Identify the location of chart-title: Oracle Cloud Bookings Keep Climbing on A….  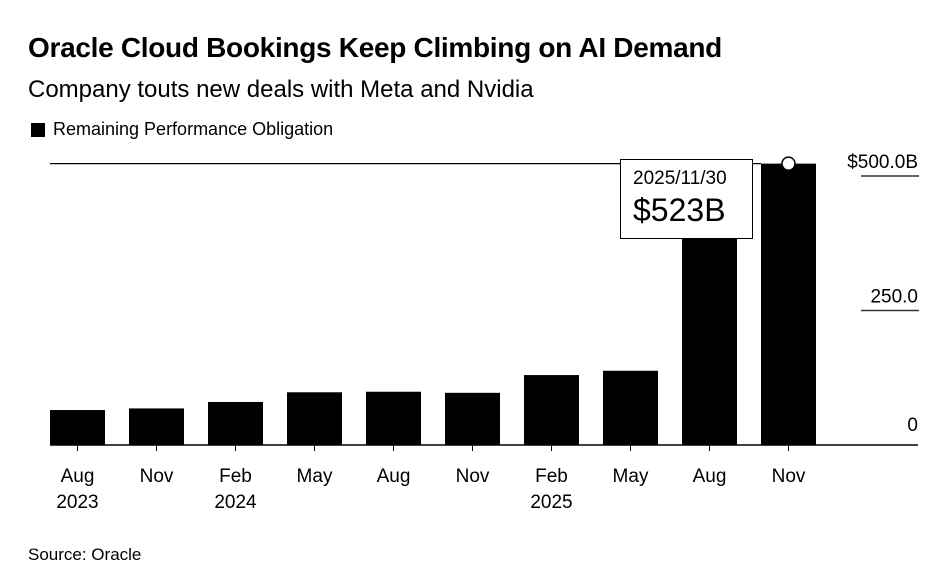
(375, 47).